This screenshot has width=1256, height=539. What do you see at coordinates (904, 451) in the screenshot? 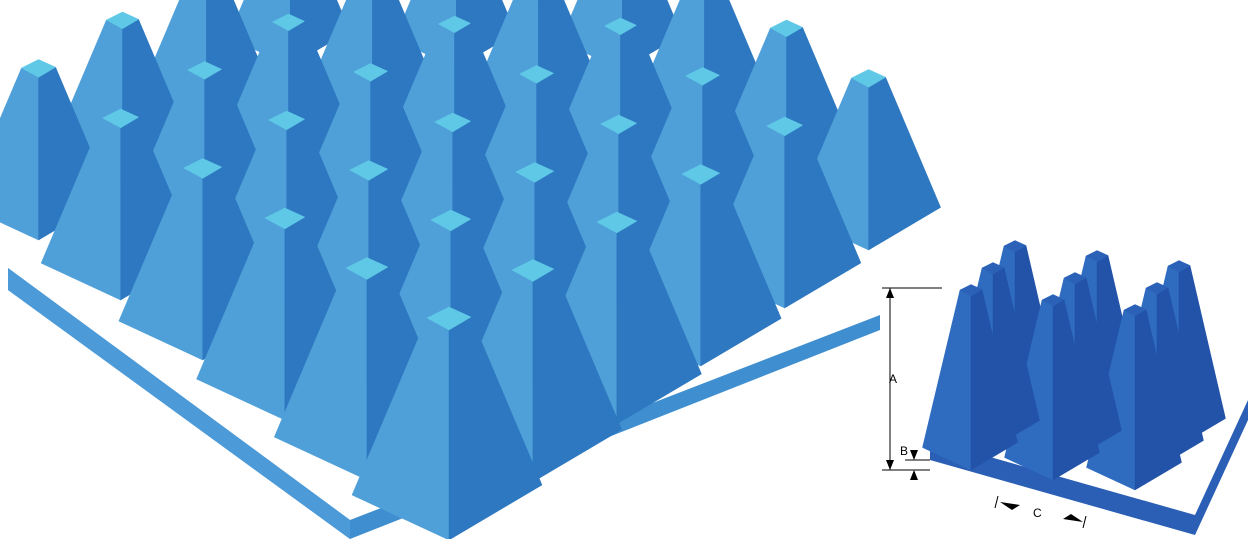
I see `dimension-label: B` at bounding box center [904, 451].